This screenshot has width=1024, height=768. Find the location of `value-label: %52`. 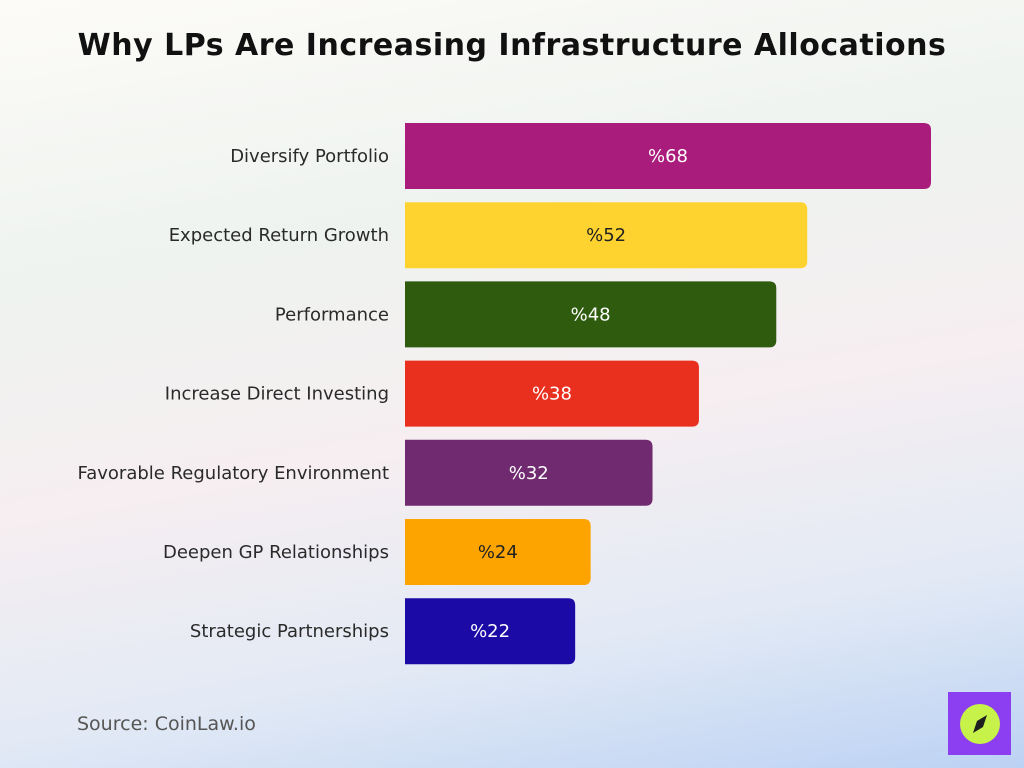

value-label: %52 is located at coordinates (606, 235).